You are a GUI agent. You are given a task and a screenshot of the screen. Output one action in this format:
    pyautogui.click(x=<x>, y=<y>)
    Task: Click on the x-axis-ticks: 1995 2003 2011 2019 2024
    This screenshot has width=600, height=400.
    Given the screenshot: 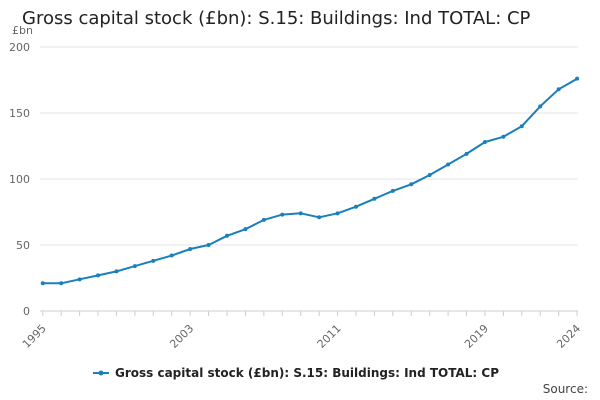 What is the action you would take?
    pyautogui.click(x=301, y=331)
    